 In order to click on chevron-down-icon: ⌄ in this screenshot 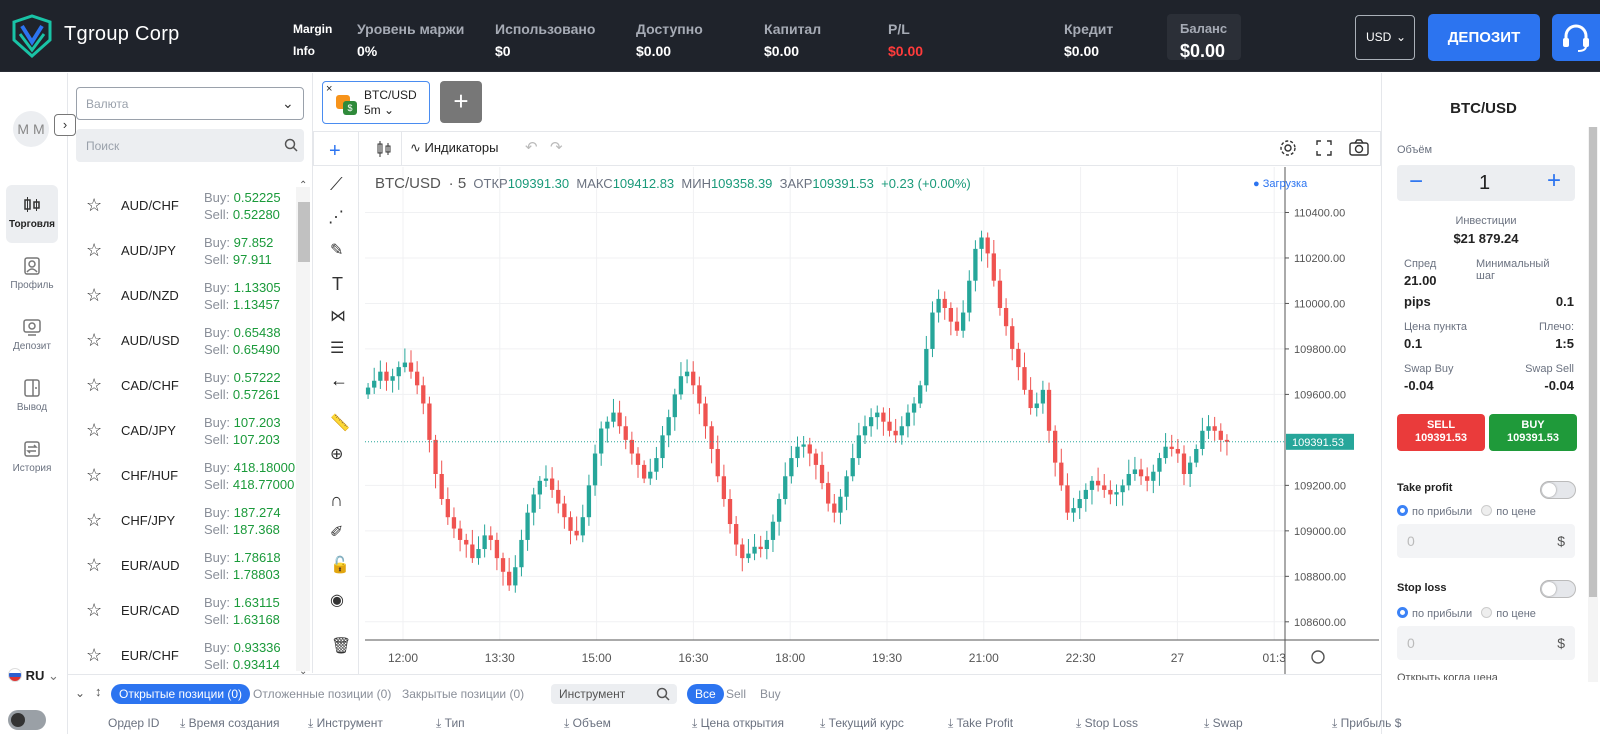, I will do `click(80, 693)`.